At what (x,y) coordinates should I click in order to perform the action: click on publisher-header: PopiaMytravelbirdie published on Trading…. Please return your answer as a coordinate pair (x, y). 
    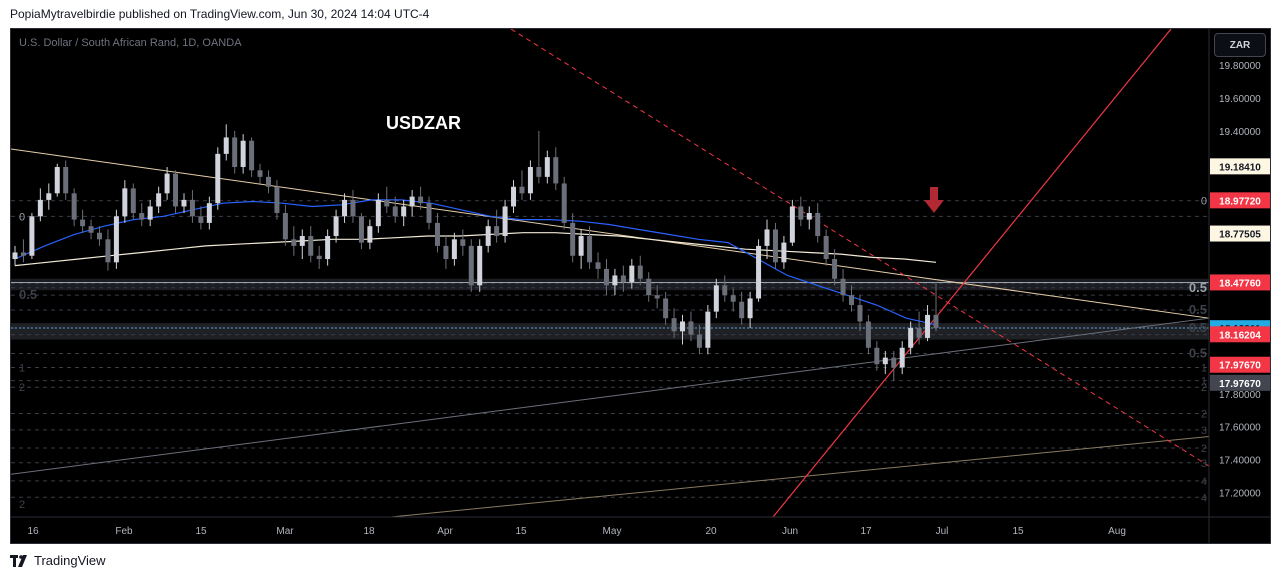
    Looking at the image, I should click on (220, 14).